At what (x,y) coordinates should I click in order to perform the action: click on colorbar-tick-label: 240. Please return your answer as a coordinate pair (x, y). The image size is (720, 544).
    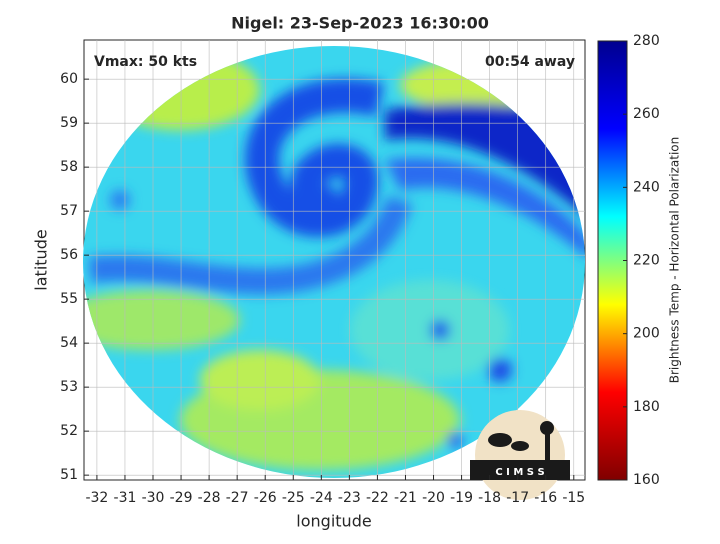
    Looking at the image, I should click on (646, 187).